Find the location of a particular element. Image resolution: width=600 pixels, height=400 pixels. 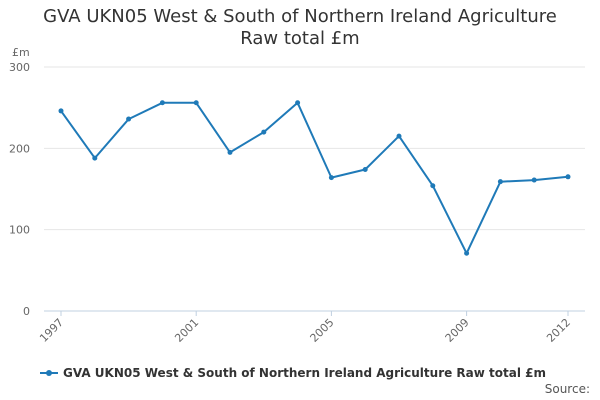

source-label: Source: is located at coordinates (567, 389).